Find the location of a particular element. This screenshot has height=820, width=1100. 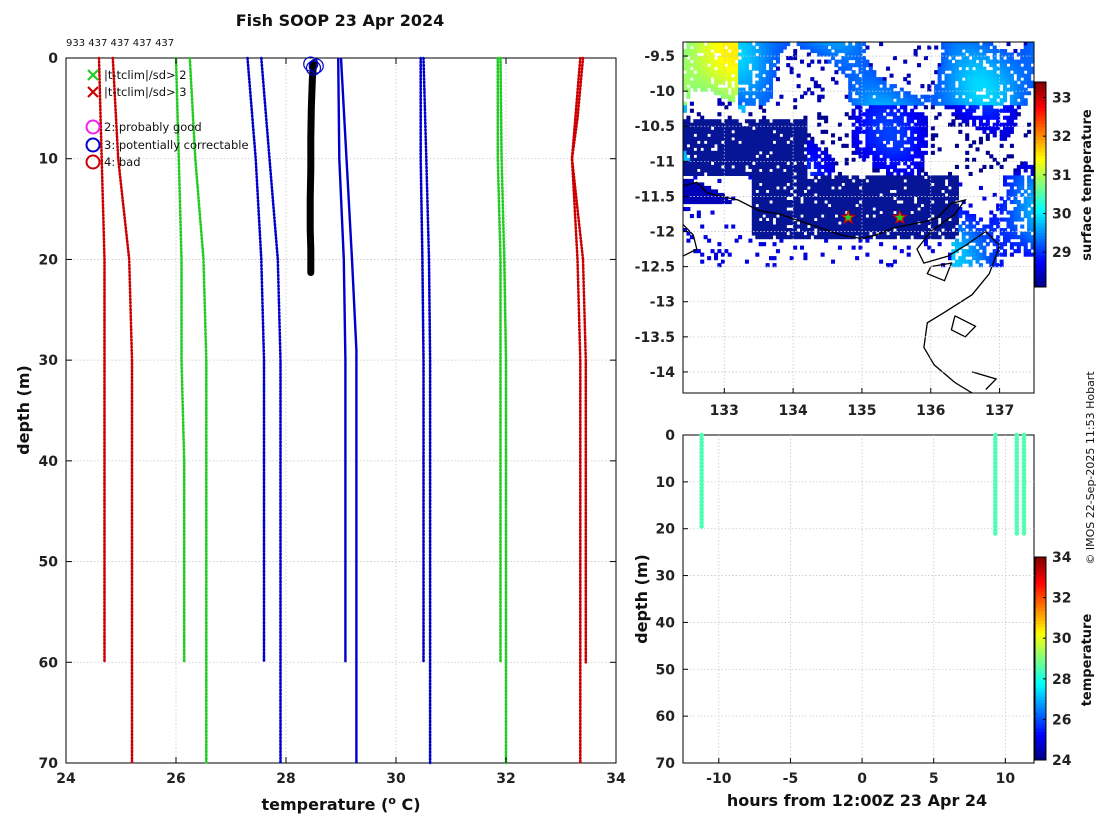

map-y-tick-label: -10.5 is located at coordinates (655, 127).